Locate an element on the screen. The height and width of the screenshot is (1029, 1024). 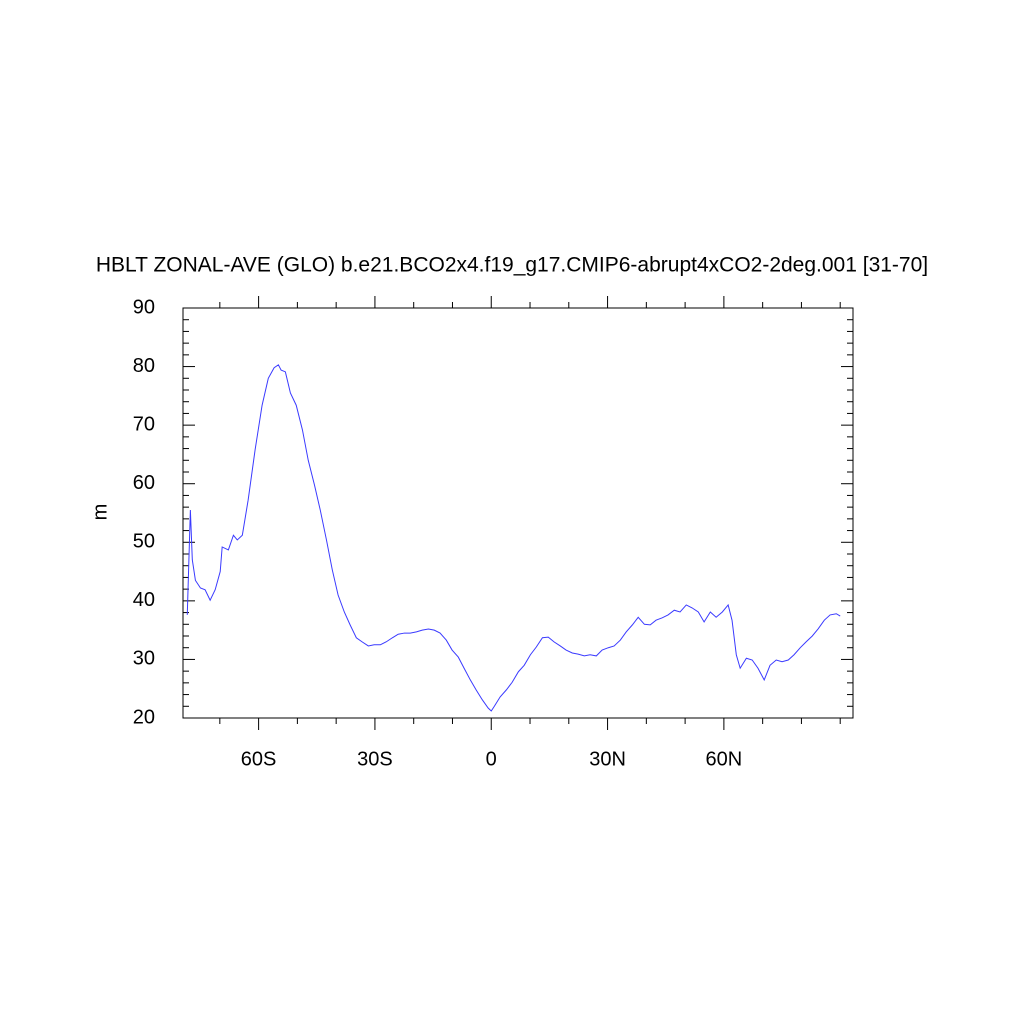
y-tick-label: 80 is located at coordinates (144, 366).